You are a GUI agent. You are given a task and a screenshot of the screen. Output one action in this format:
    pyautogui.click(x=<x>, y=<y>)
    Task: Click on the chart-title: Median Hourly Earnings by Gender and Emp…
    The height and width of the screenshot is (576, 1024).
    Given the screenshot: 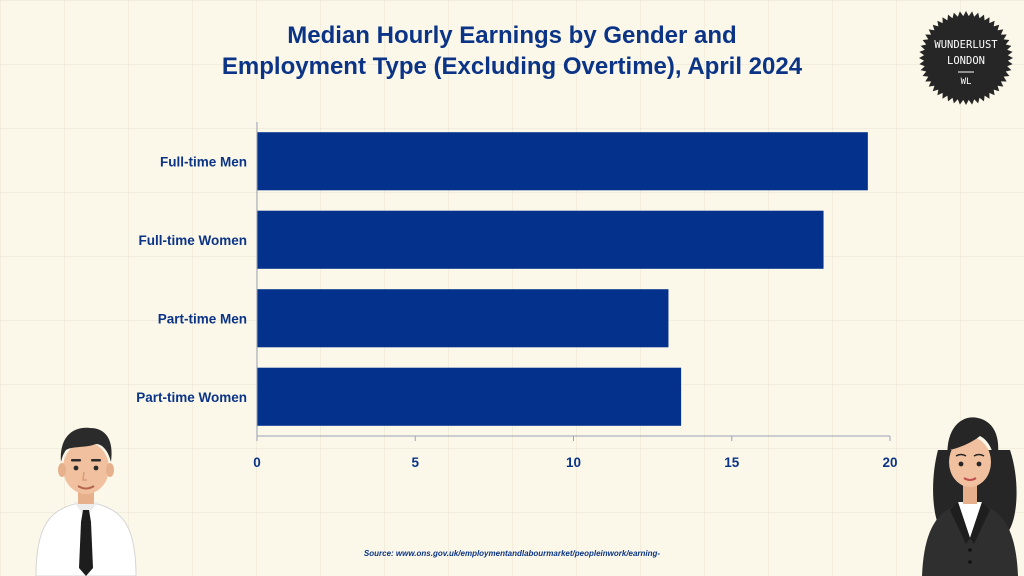 What is the action you would take?
    pyautogui.click(x=512, y=51)
    